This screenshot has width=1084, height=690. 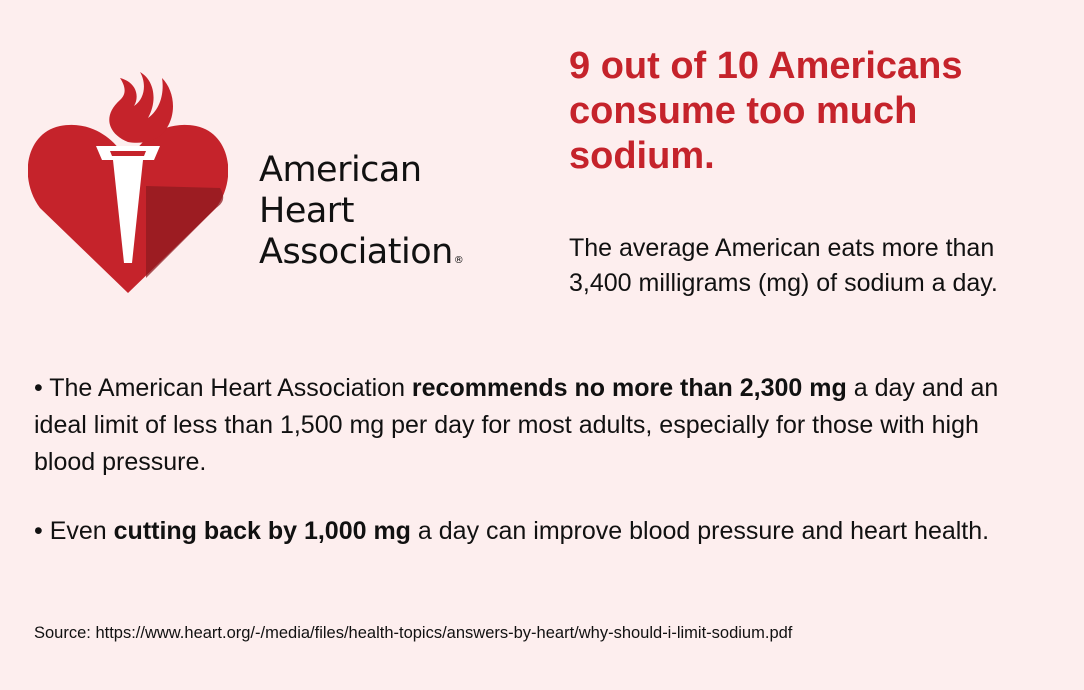 I want to click on wordmark-line-3: Association®, so click(x=361, y=256).